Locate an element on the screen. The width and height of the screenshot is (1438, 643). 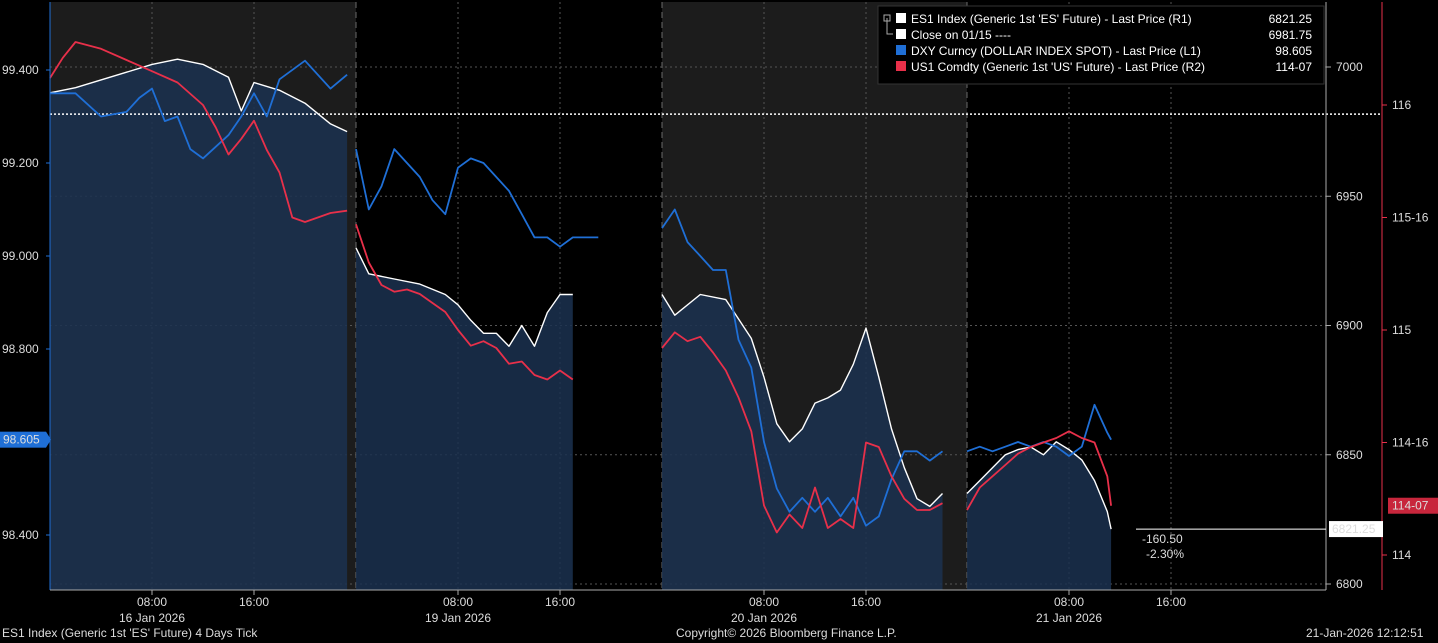
change-abs: -160.50 is located at coordinates (1162, 539).